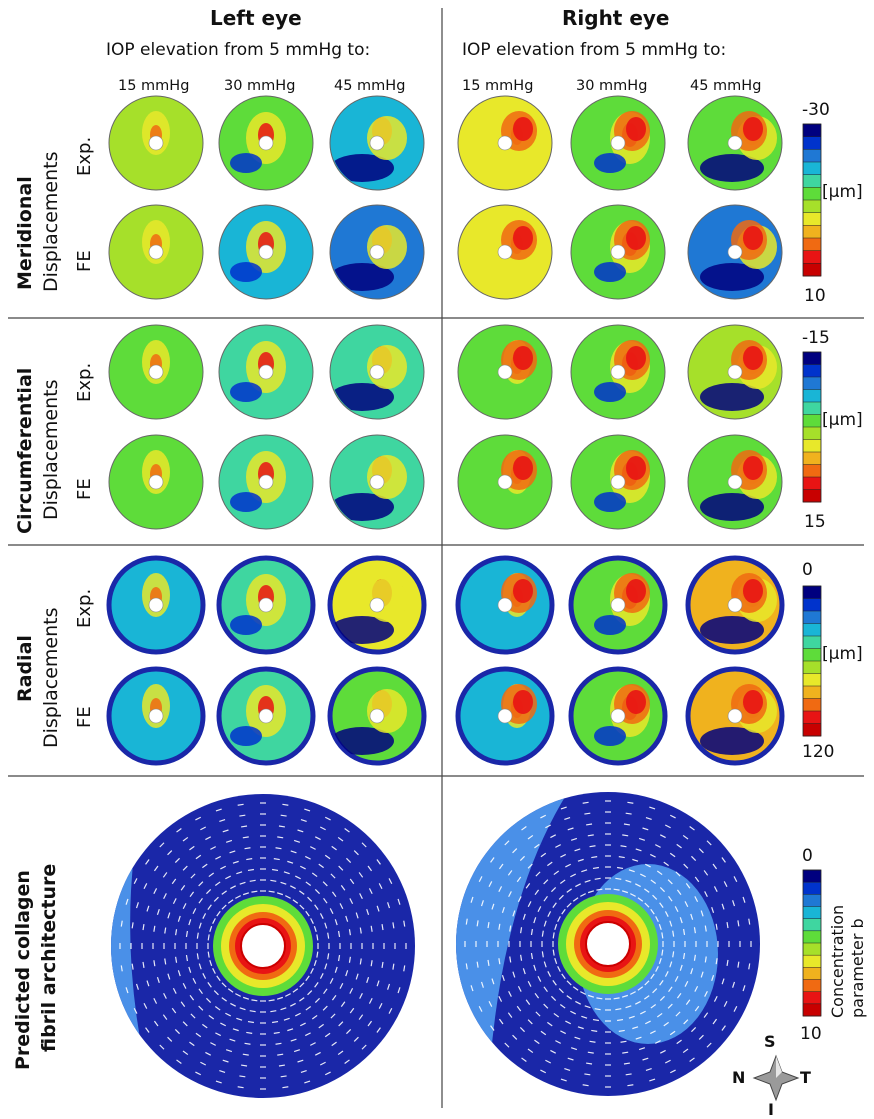 The height and width of the screenshot is (1119, 874). I want to click on circumferential-scale-max: 15, so click(815, 522).